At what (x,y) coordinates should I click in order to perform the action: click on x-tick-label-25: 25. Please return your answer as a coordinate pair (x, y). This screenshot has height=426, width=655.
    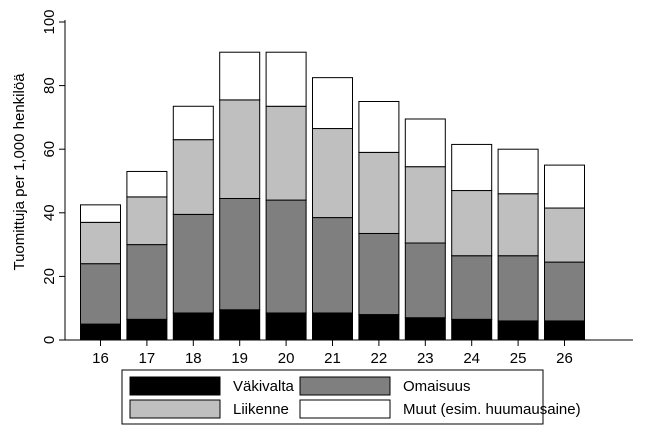
    Looking at the image, I should click on (518, 358).